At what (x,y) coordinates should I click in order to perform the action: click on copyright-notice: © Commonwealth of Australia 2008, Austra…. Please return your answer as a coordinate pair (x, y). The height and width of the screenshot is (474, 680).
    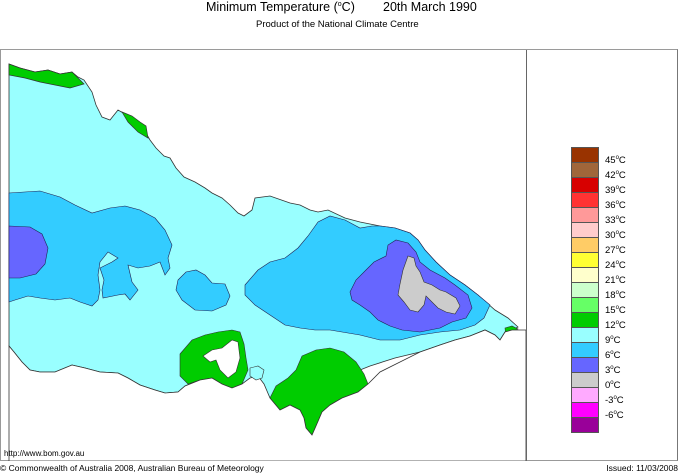
    Looking at the image, I should click on (132, 468).